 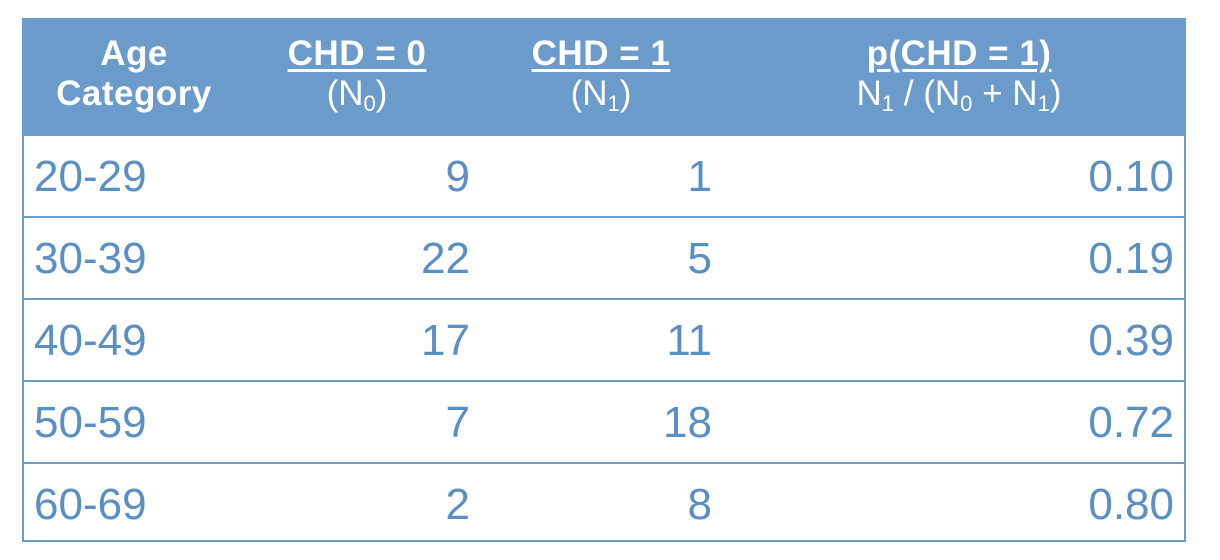 I want to click on chd0-count-cell: 9, so click(x=457, y=176).